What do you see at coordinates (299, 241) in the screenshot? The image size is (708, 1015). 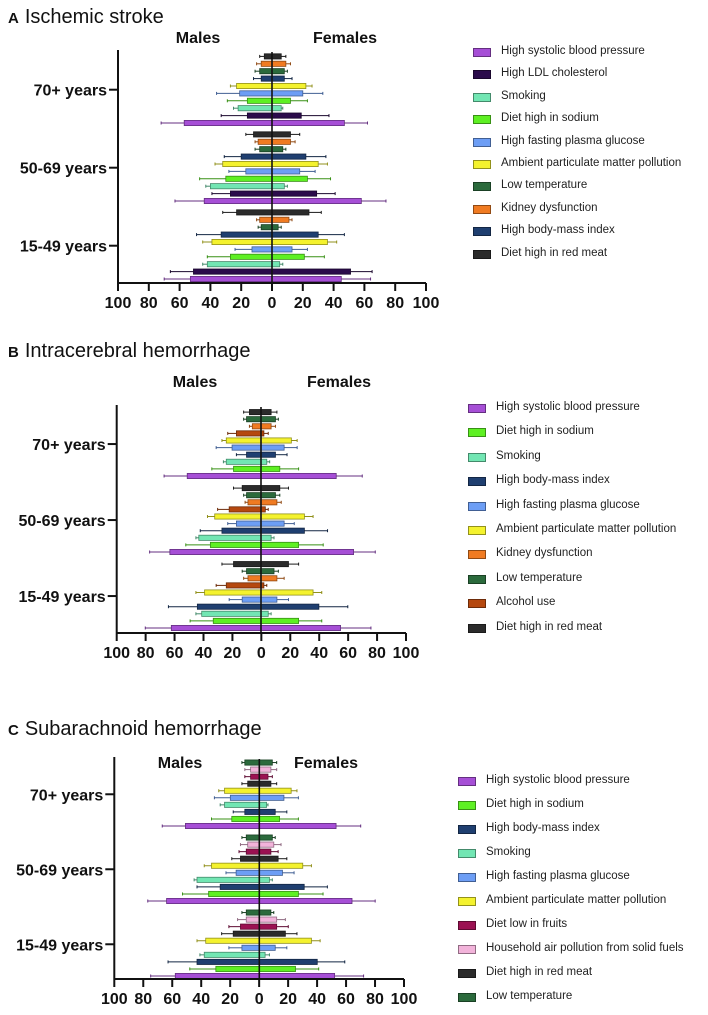 I see `female-bar-pm` at bounding box center [299, 241].